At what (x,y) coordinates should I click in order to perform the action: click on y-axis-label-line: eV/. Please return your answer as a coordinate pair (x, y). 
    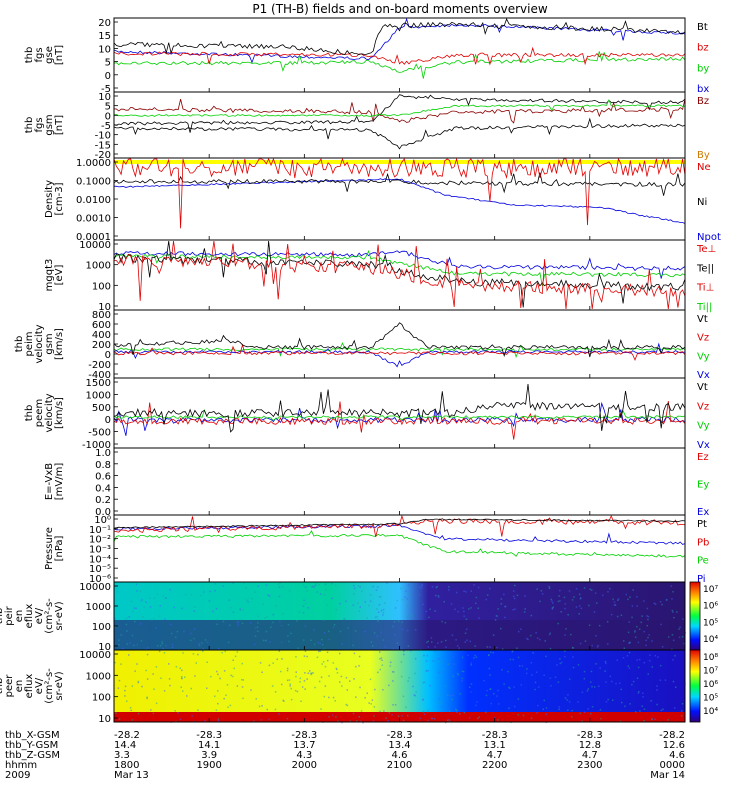
    Looking at the image, I should click on (39, 685).